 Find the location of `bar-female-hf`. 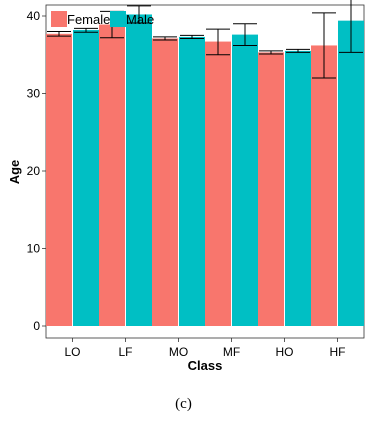

bar-female-hf is located at coordinates (324, 185).